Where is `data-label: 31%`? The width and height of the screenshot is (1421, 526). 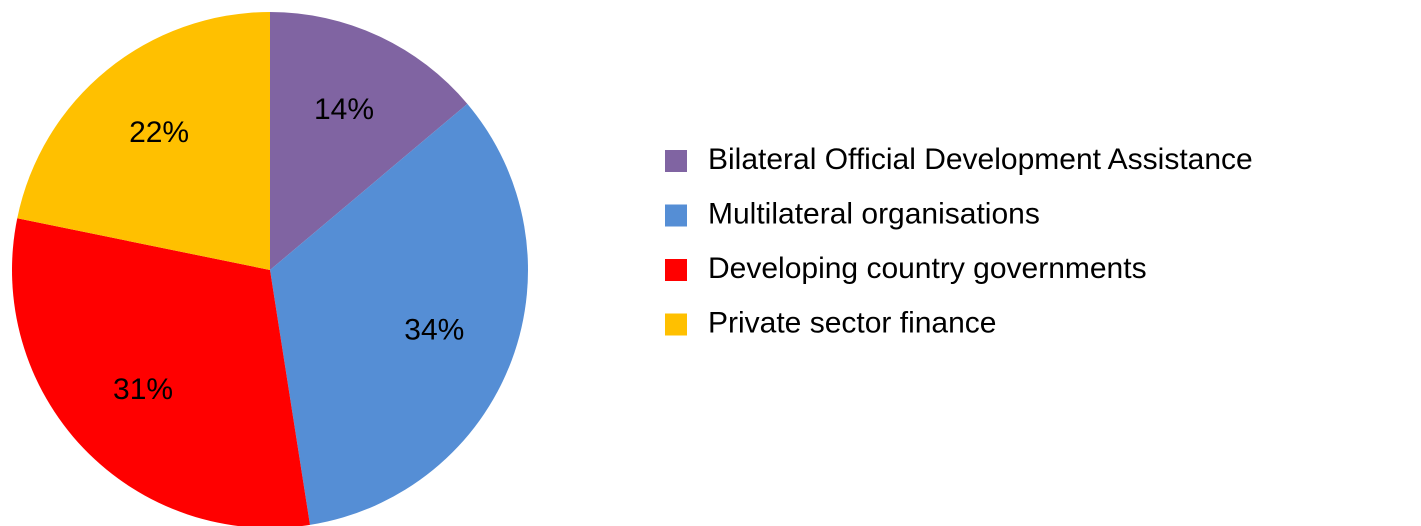
data-label: 31% is located at coordinates (143, 389).